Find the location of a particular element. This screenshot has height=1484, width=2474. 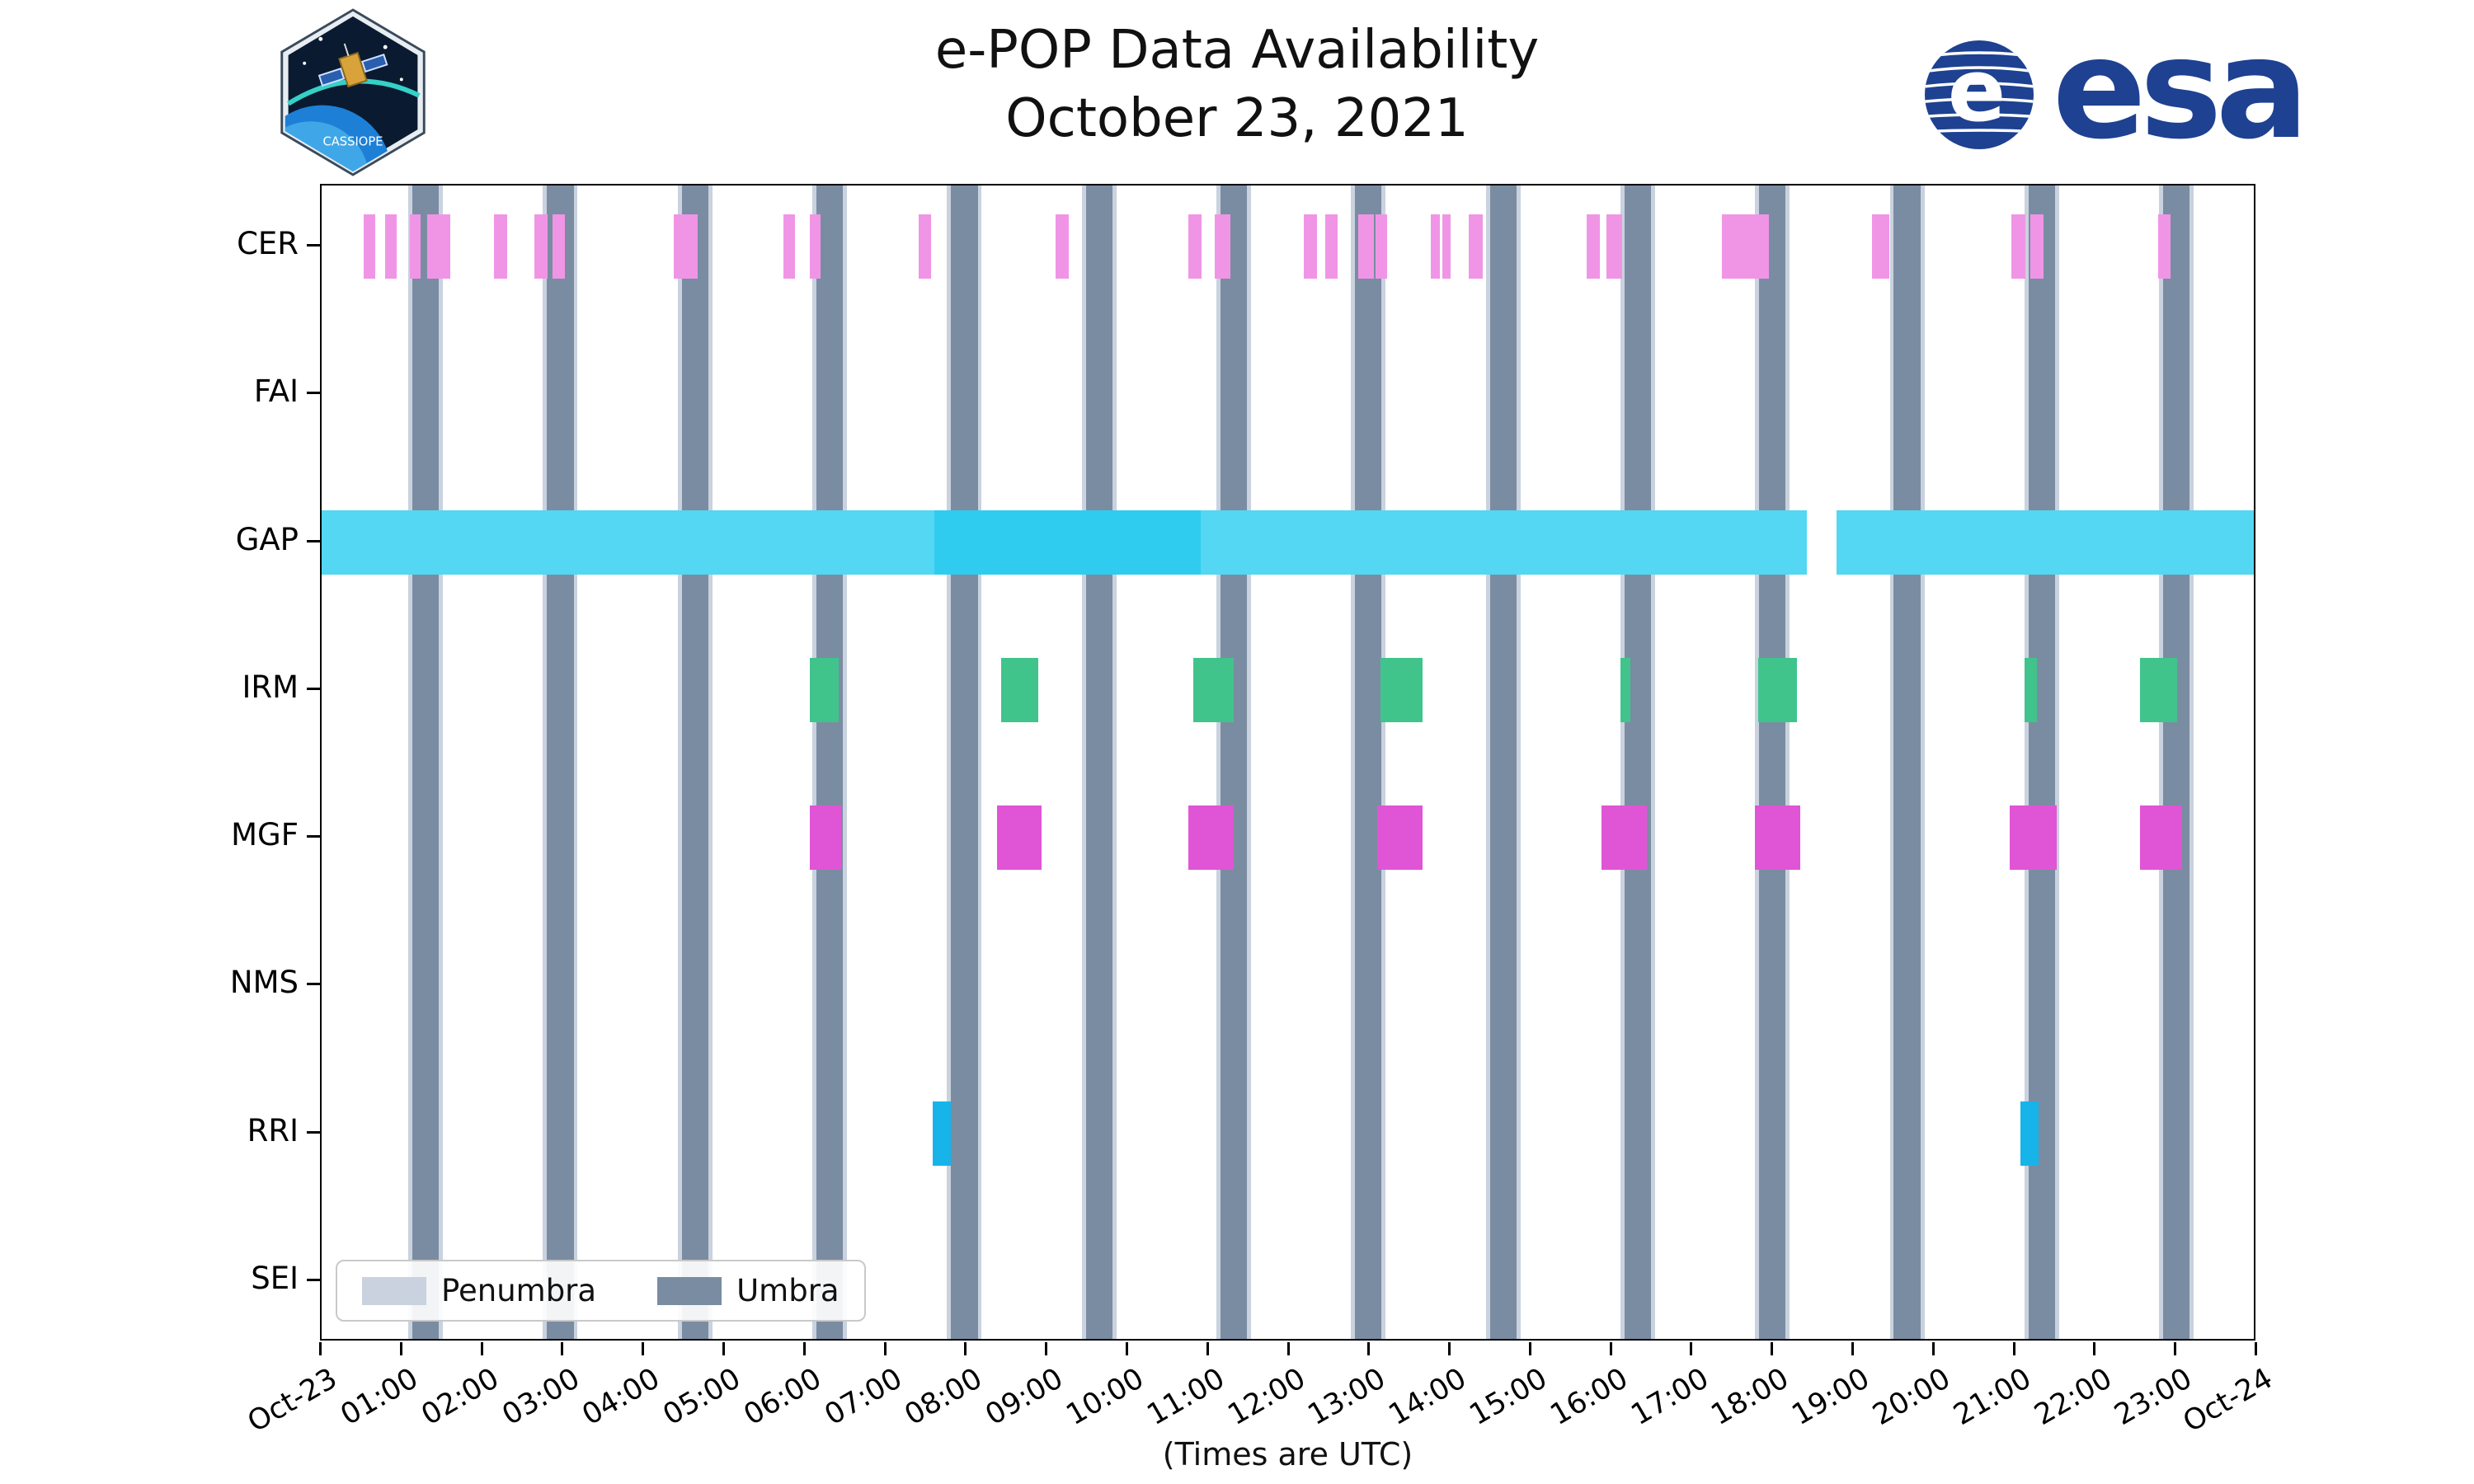

x-tick-label: 17:00 is located at coordinates (1669, 1397).